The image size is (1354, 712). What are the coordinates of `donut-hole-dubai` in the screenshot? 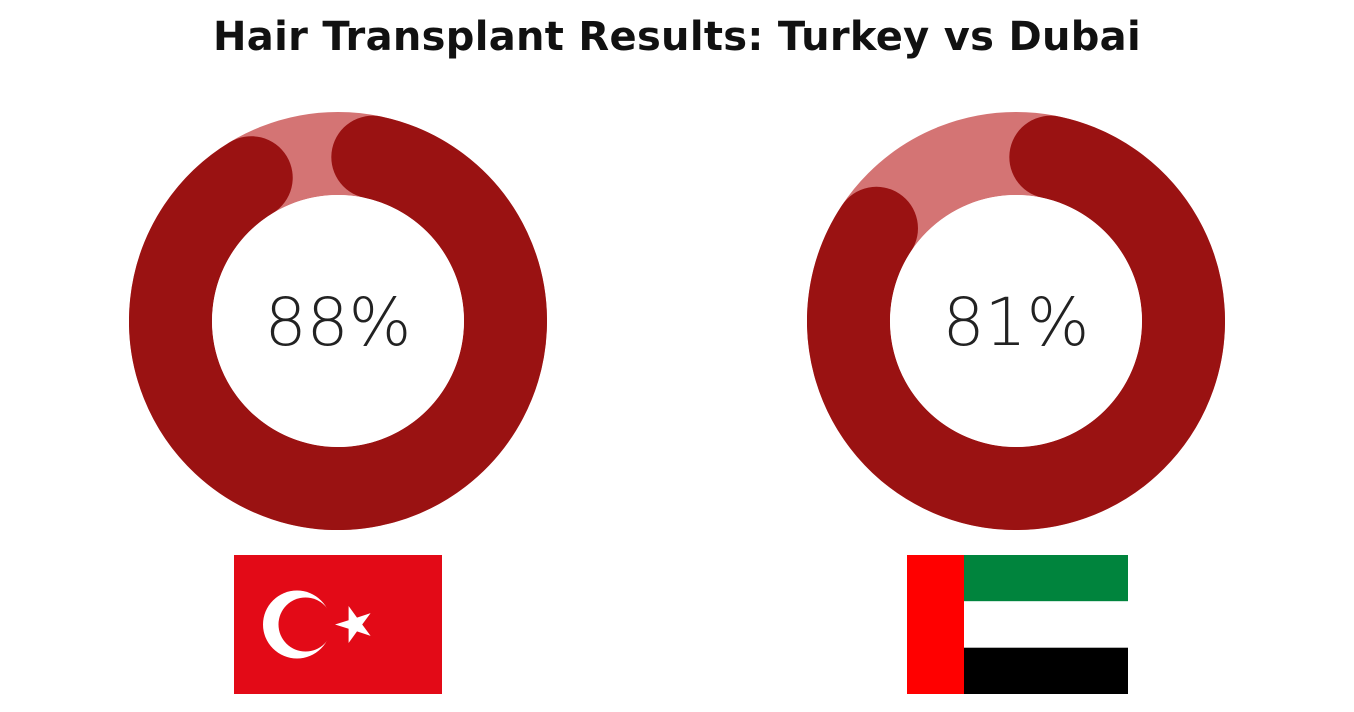 It's located at (1016, 321).